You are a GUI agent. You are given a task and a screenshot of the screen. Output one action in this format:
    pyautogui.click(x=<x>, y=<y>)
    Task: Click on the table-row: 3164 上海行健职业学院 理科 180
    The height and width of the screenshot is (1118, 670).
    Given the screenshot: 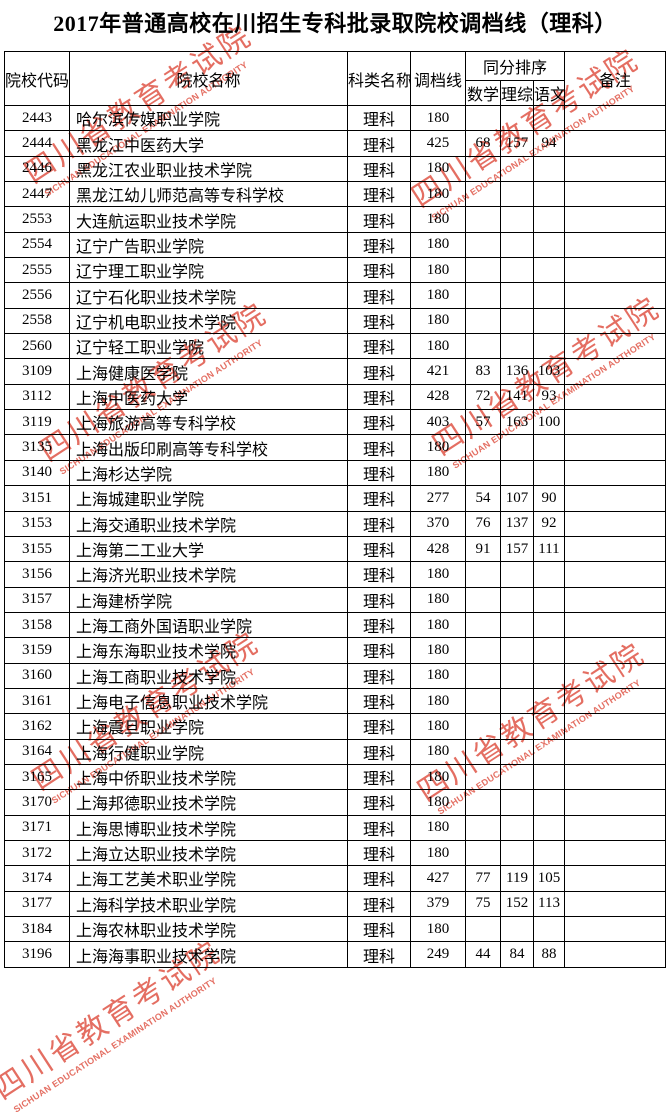 What is the action you would take?
    pyautogui.click(x=335, y=751)
    